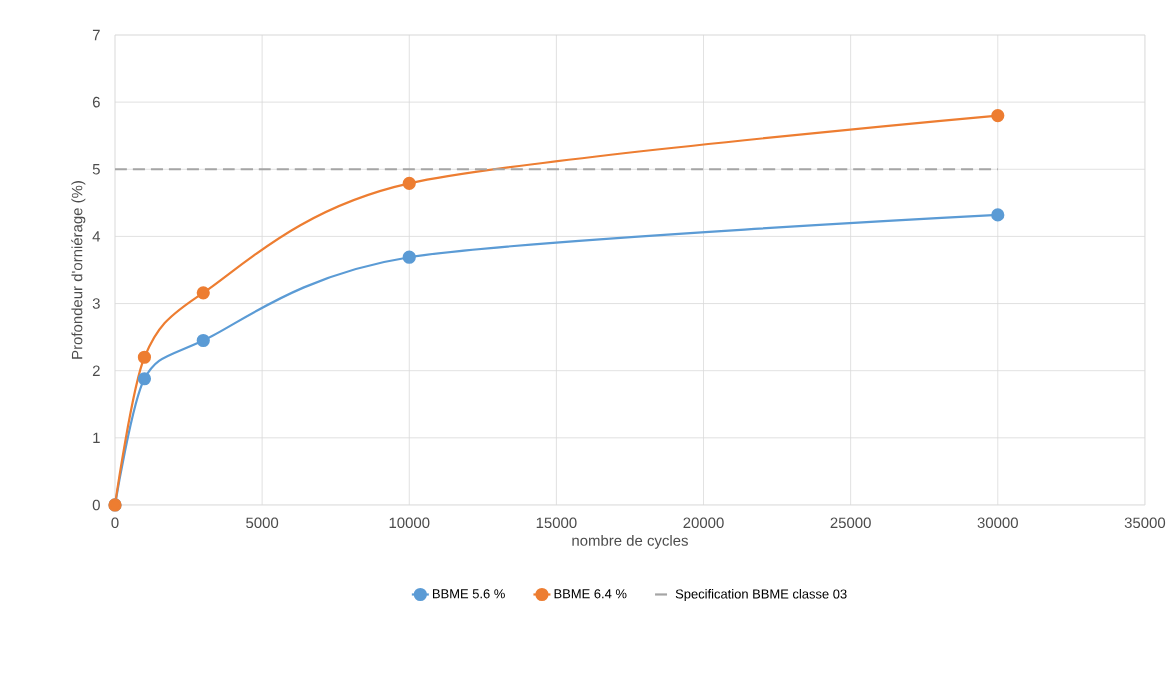  What do you see at coordinates (96, 102) in the screenshot?
I see `y-tick-label: 6` at bounding box center [96, 102].